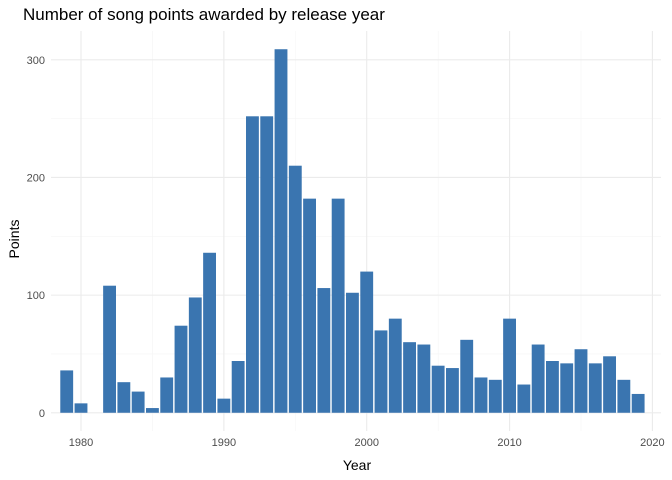 Image resolution: width=672 pixels, height=480 pixels. I want to click on x-tick-label: 2000, so click(366, 443).